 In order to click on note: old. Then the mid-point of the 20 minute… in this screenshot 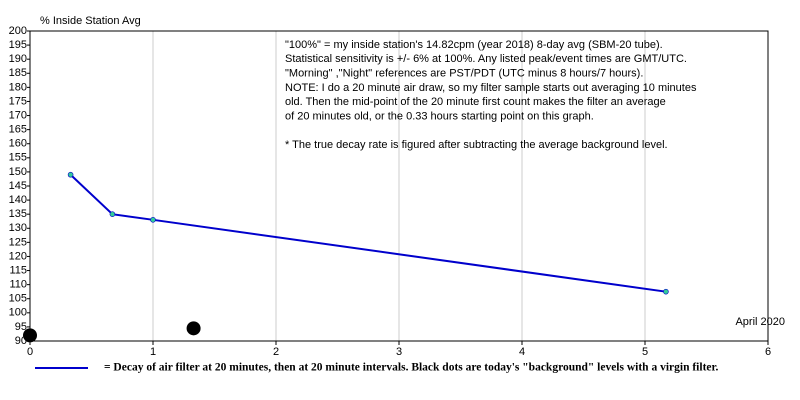, I will do `click(475, 102)`.